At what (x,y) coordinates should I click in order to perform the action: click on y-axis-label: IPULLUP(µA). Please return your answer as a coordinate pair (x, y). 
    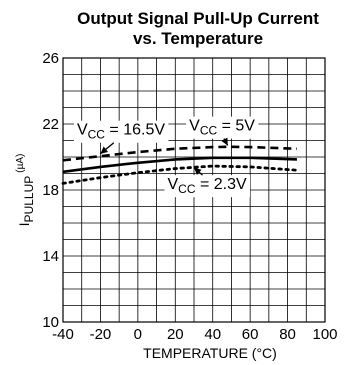
    Looking at the image, I should click on (25, 190).